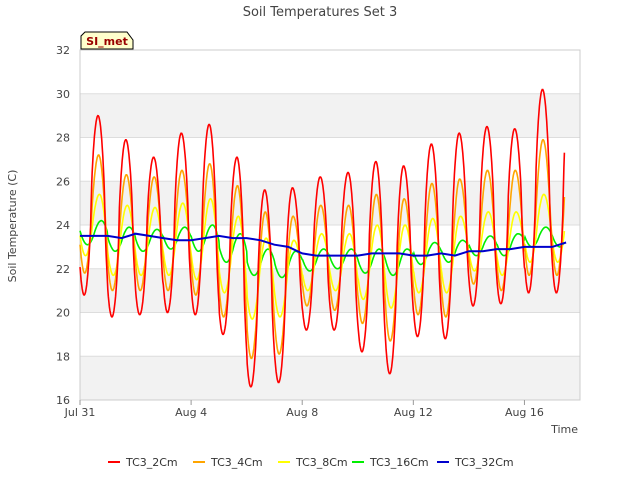 Image resolution: width=640 pixels, height=480 pixels. What do you see at coordinates (12, 226) in the screenshot?
I see `y-axis-label: Soil Temperature (C)` at bounding box center [12, 226].